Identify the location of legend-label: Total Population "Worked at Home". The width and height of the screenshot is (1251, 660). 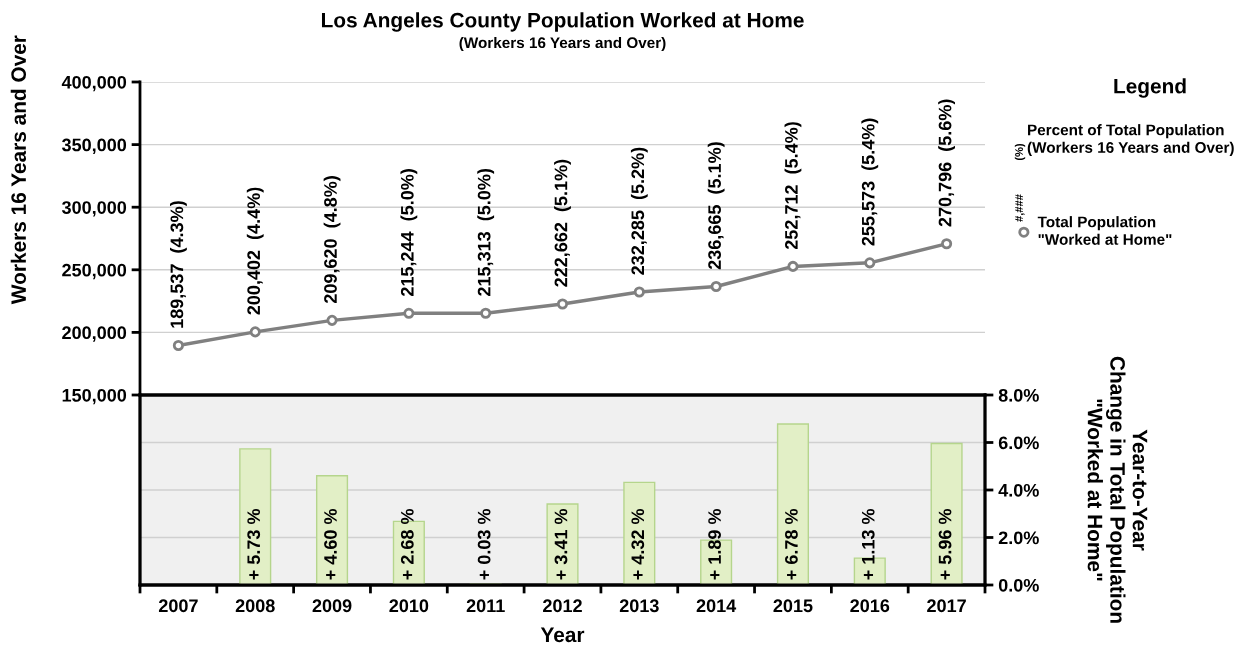
(1104, 230).